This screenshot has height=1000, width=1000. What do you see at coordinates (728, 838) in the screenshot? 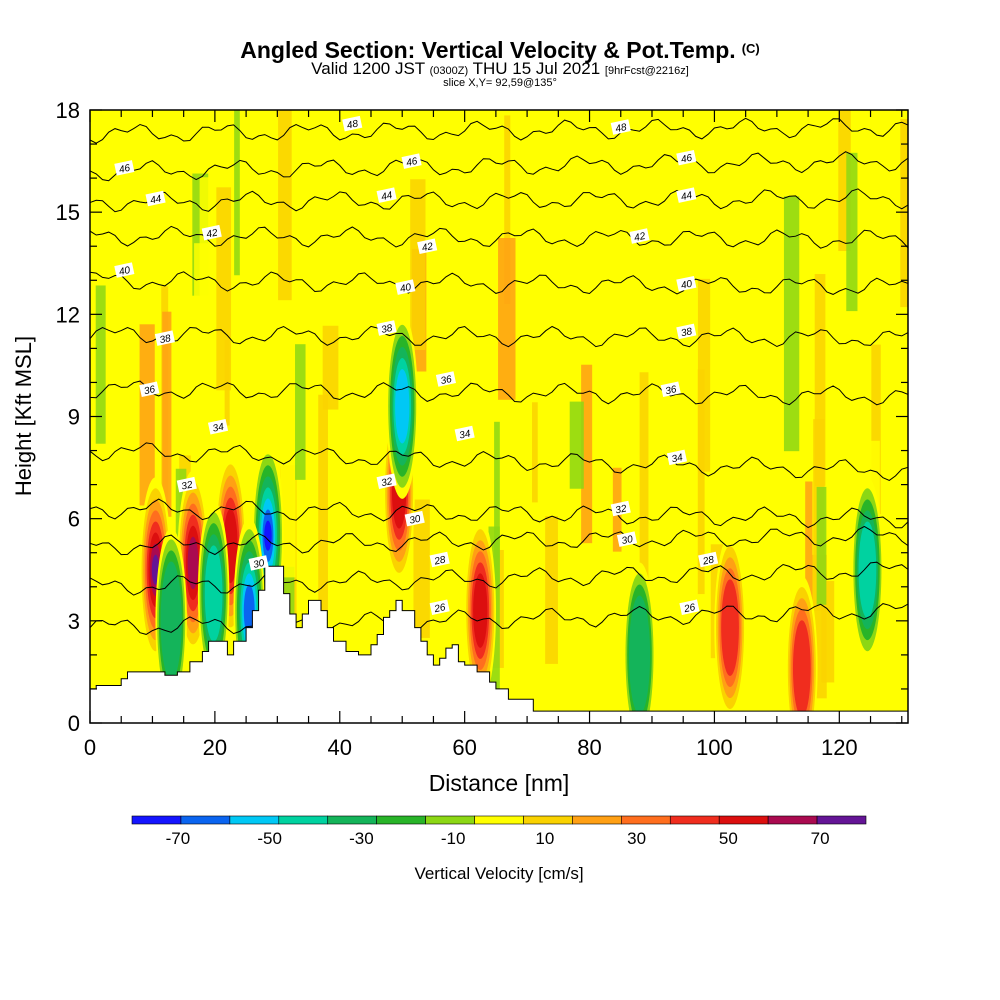
I see `colorbar-tick-label: 50` at bounding box center [728, 838].